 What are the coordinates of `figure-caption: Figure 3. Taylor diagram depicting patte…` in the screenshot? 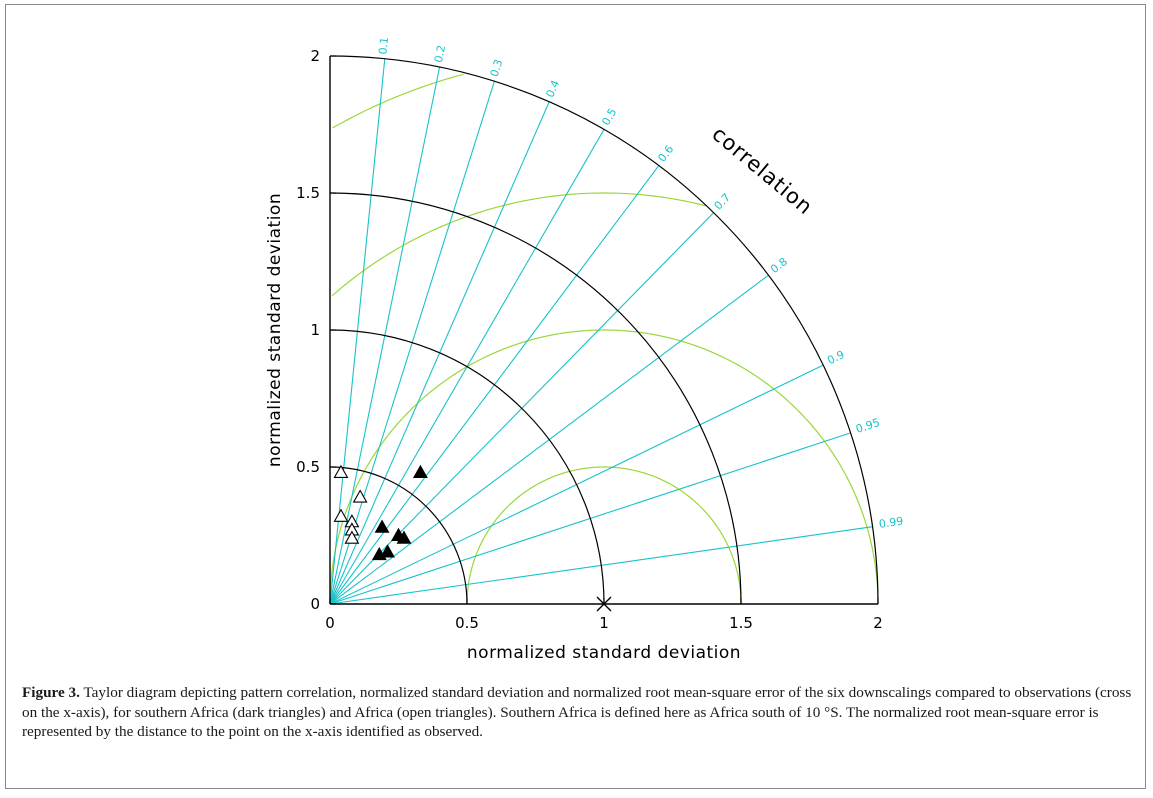 It's located at (577, 712).